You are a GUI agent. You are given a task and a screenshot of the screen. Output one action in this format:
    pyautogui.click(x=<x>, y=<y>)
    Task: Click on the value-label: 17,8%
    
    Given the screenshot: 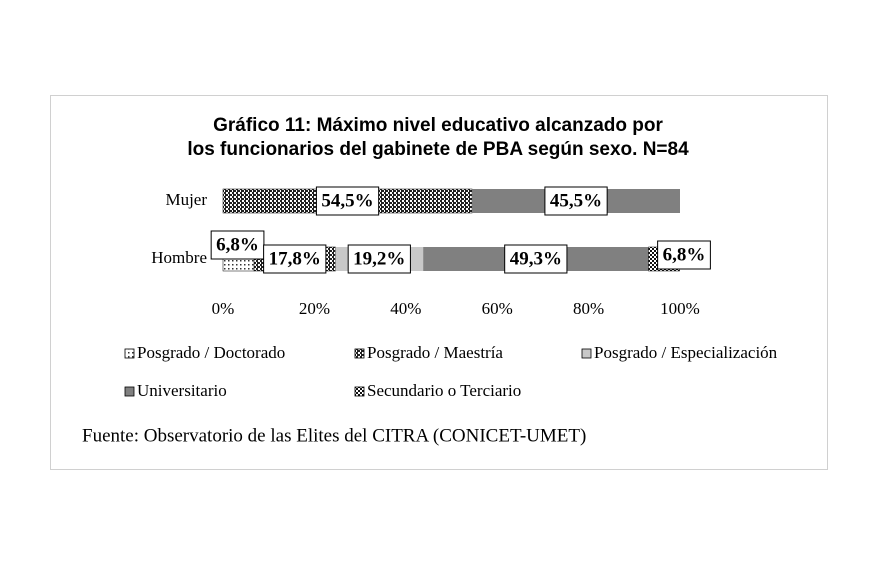 What is the action you would take?
    pyautogui.click(x=295, y=258)
    